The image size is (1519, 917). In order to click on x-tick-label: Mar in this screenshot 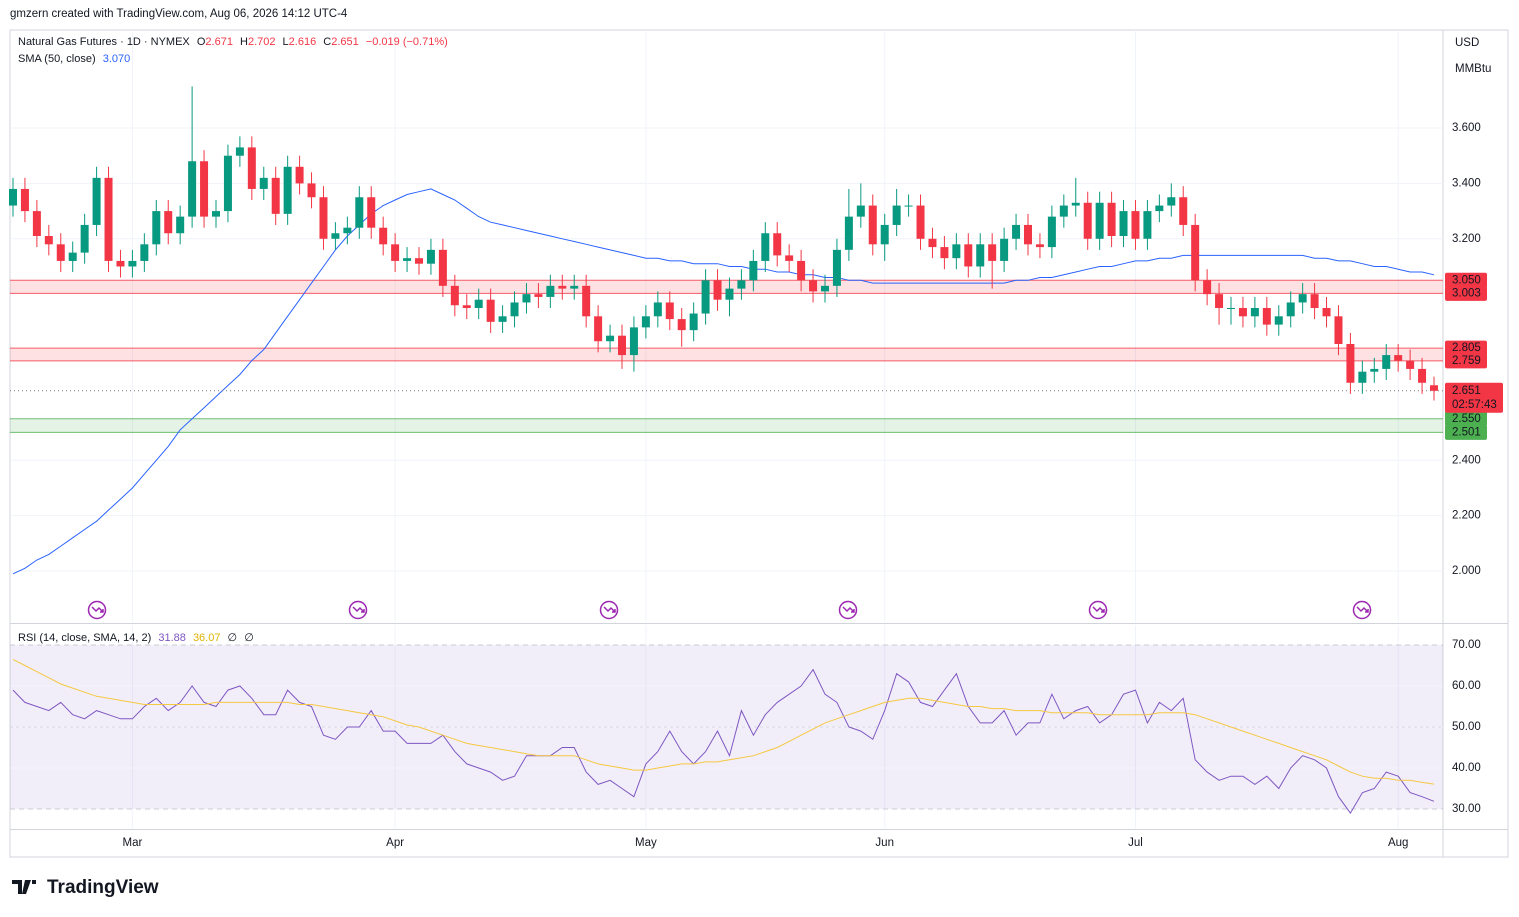, I will do `click(133, 843)`.